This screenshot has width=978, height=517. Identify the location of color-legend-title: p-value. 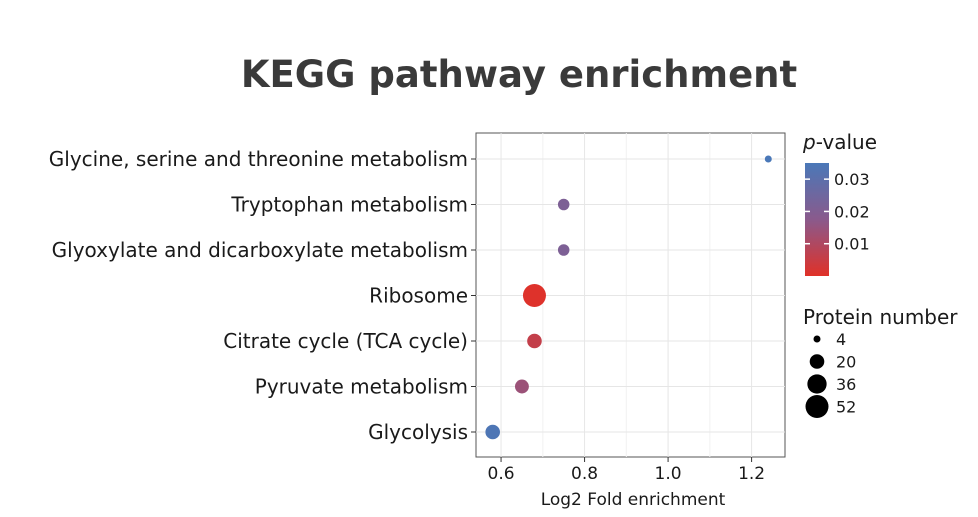
(839, 142).